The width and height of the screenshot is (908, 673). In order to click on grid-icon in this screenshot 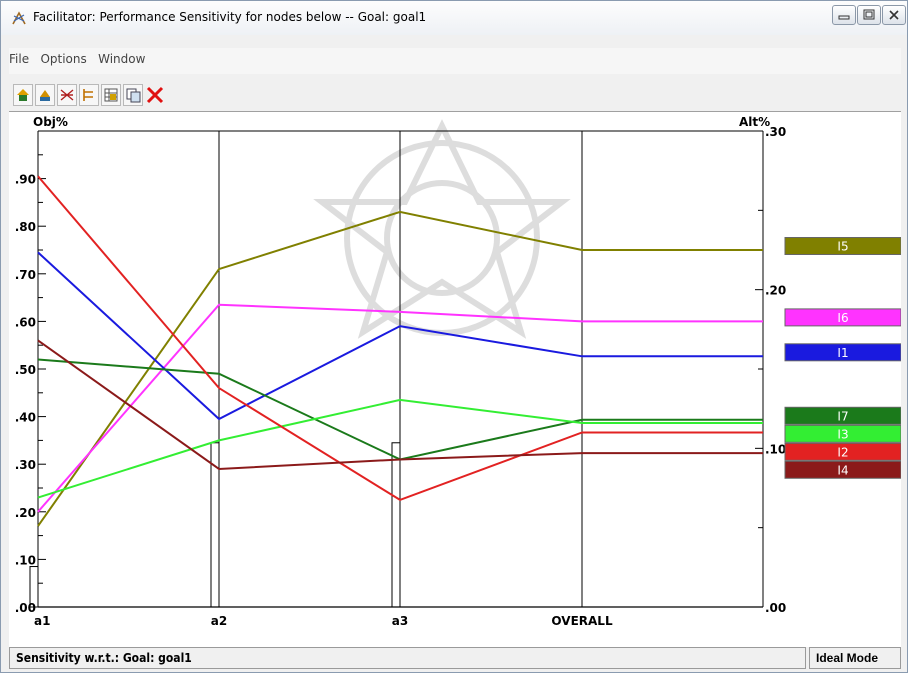, I will do `click(111, 95)`.